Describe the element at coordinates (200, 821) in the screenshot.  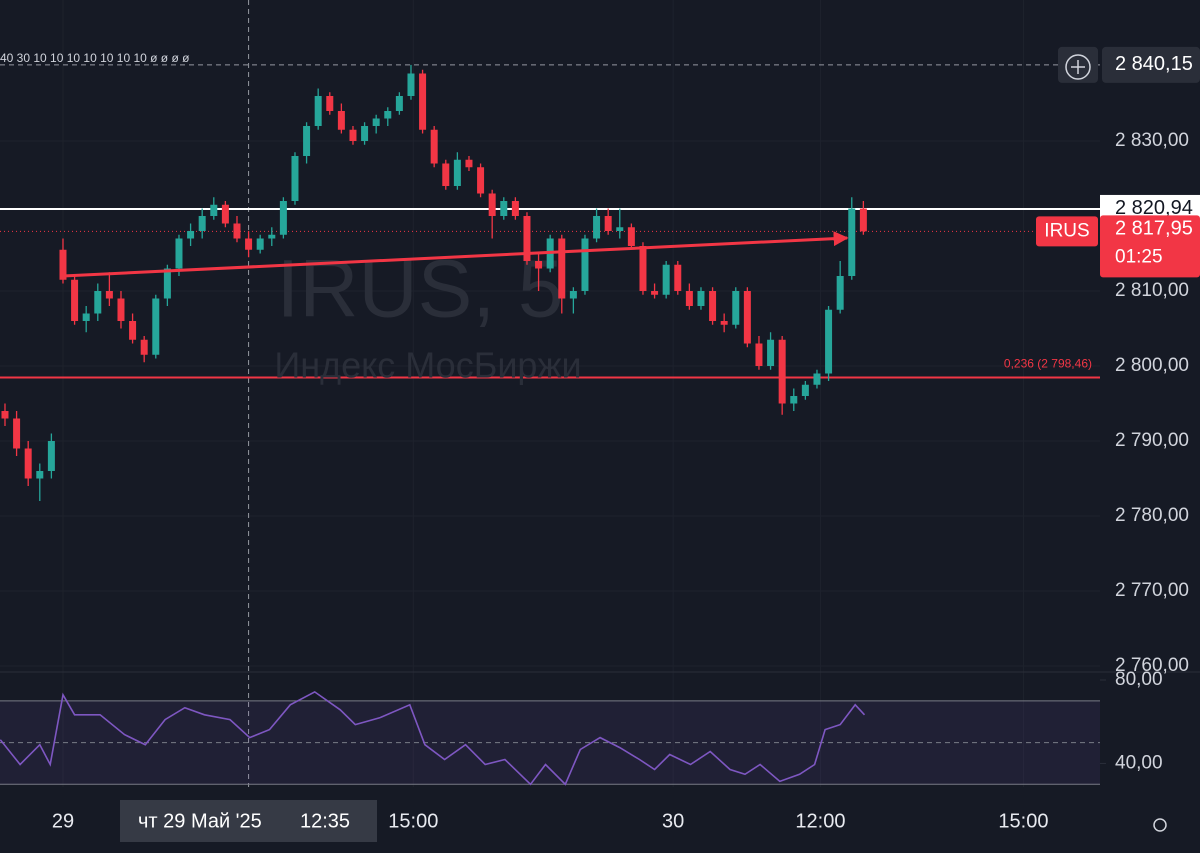
I see `crosshair-date: чт 29 Май '25` at that location.